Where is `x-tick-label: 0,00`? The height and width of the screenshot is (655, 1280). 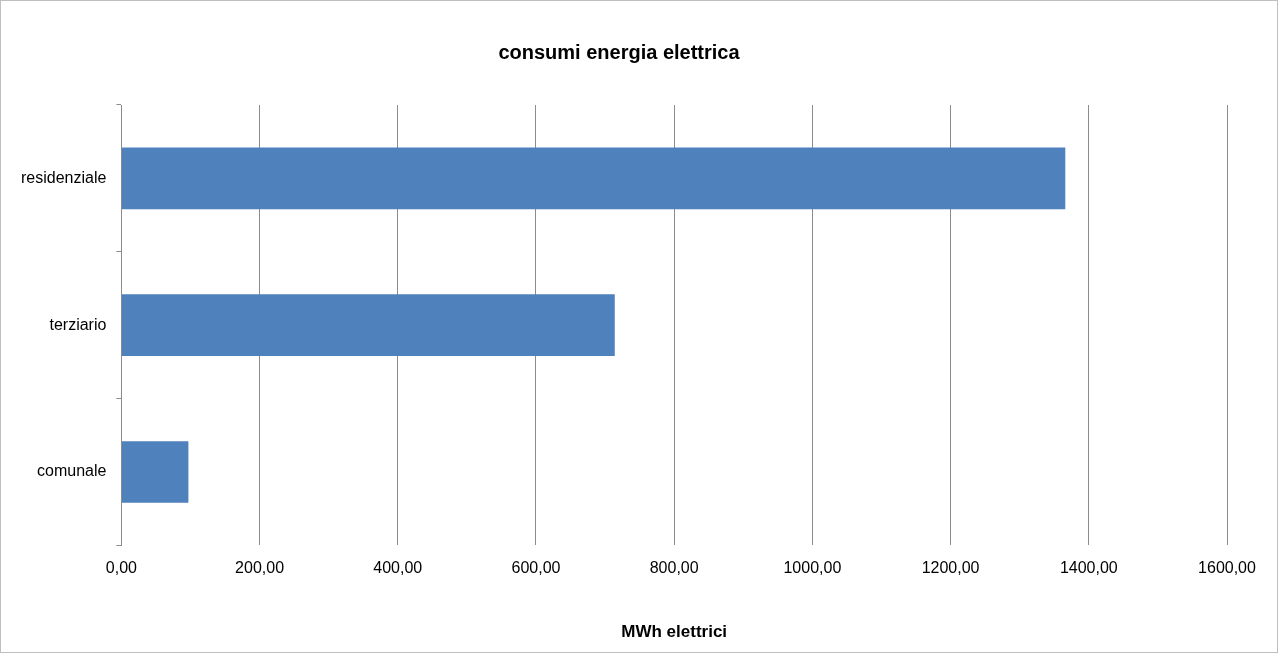 x-tick-label: 0,00 is located at coordinates (121, 568).